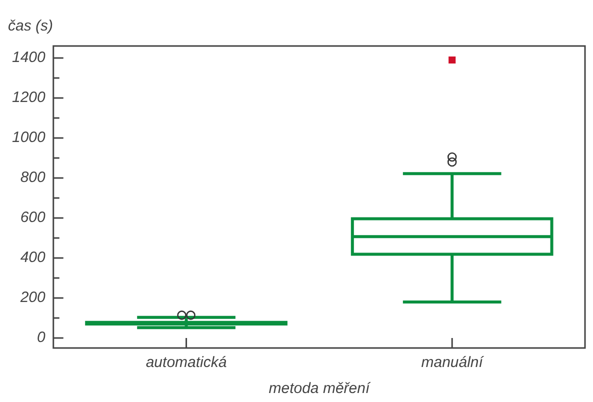 The image size is (593, 402). What do you see at coordinates (31, 26) in the screenshot?
I see `y-axis-title: čas (s)` at bounding box center [31, 26].